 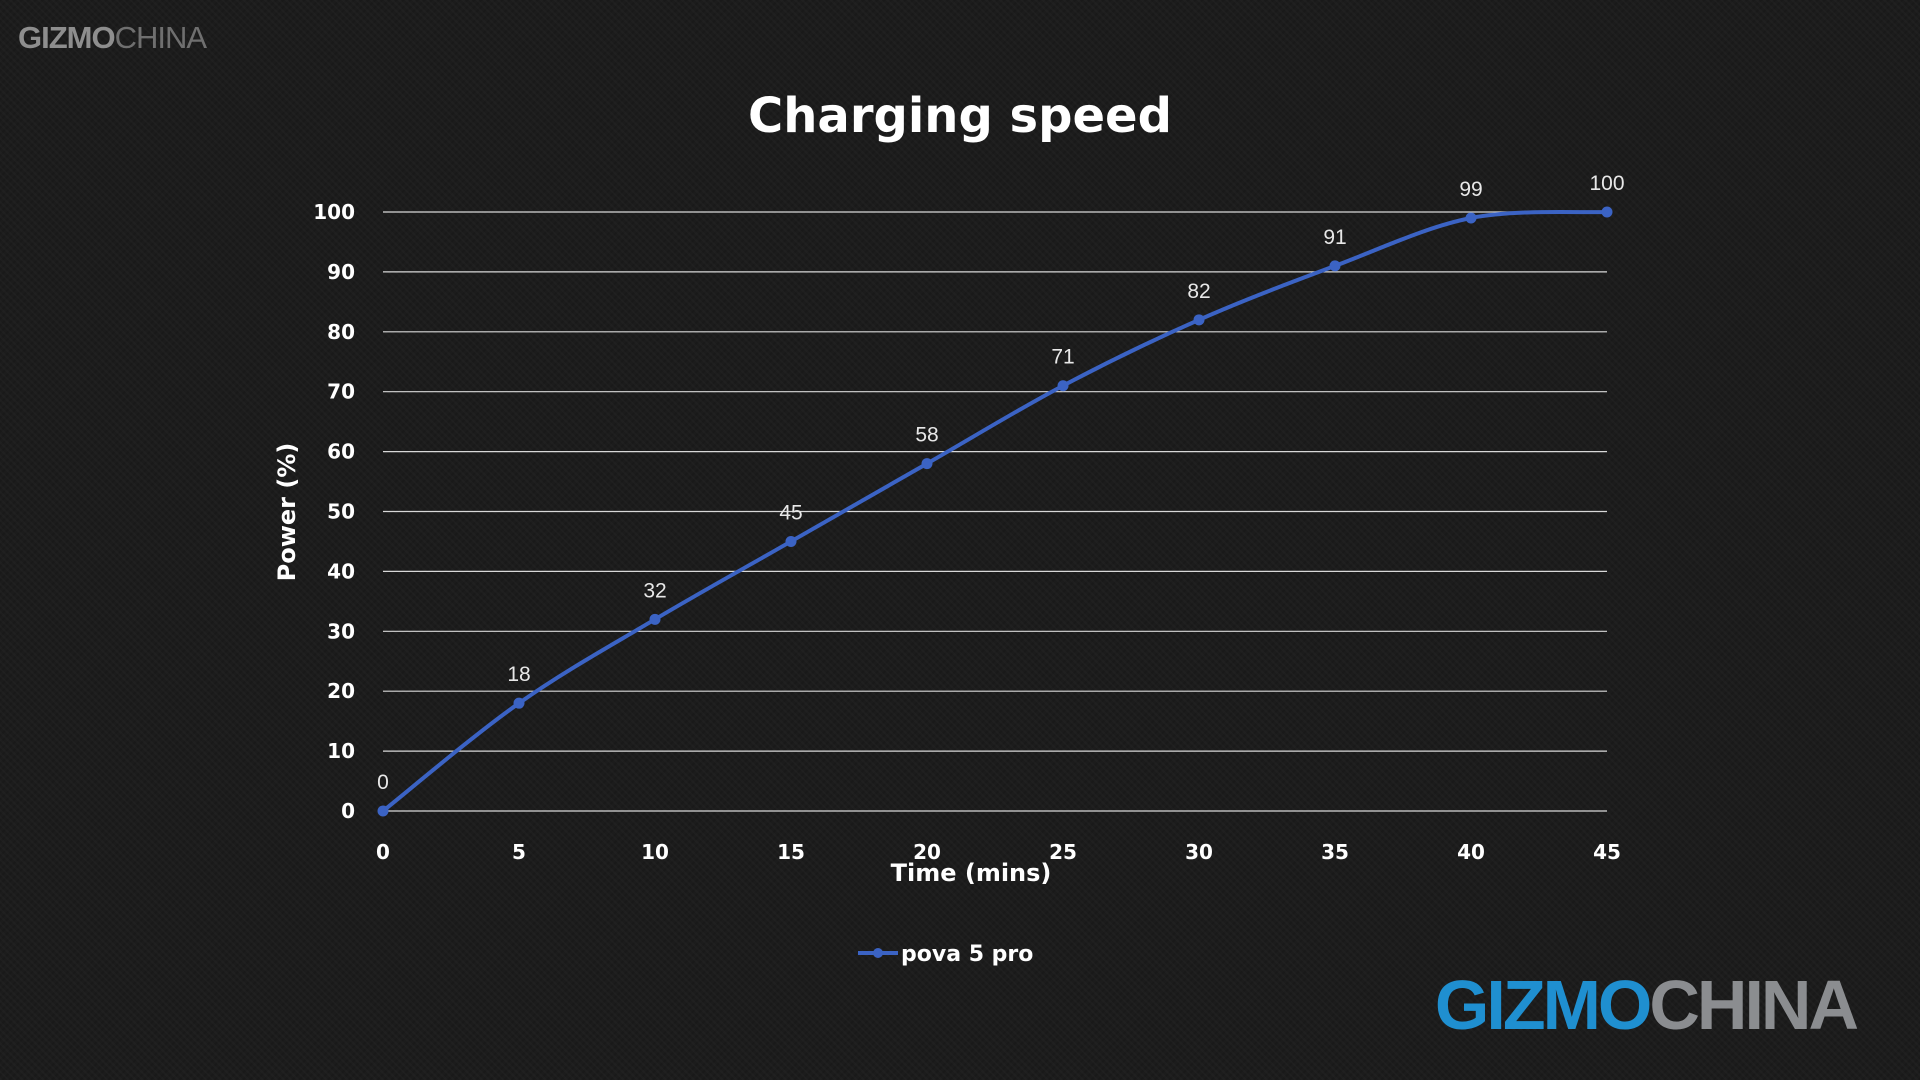 What do you see at coordinates (334, 212) in the screenshot?
I see `y-tick-100: 100` at bounding box center [334, 212].